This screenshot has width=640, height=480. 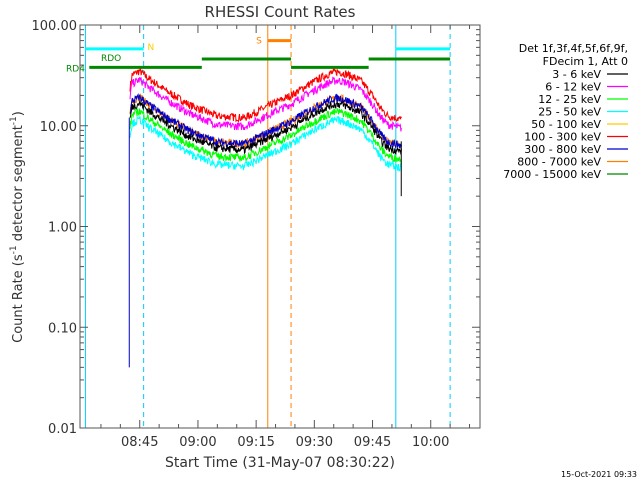 I want to click on legend-label: 300 - 800 keV, so click(x=562, y=149).